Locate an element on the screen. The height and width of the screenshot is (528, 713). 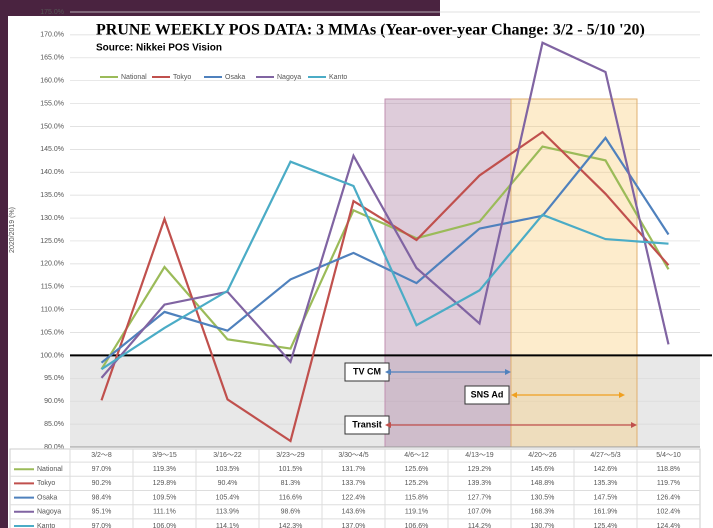
x-tick-label: 4/13～19 is located at coordinates (479, 455).